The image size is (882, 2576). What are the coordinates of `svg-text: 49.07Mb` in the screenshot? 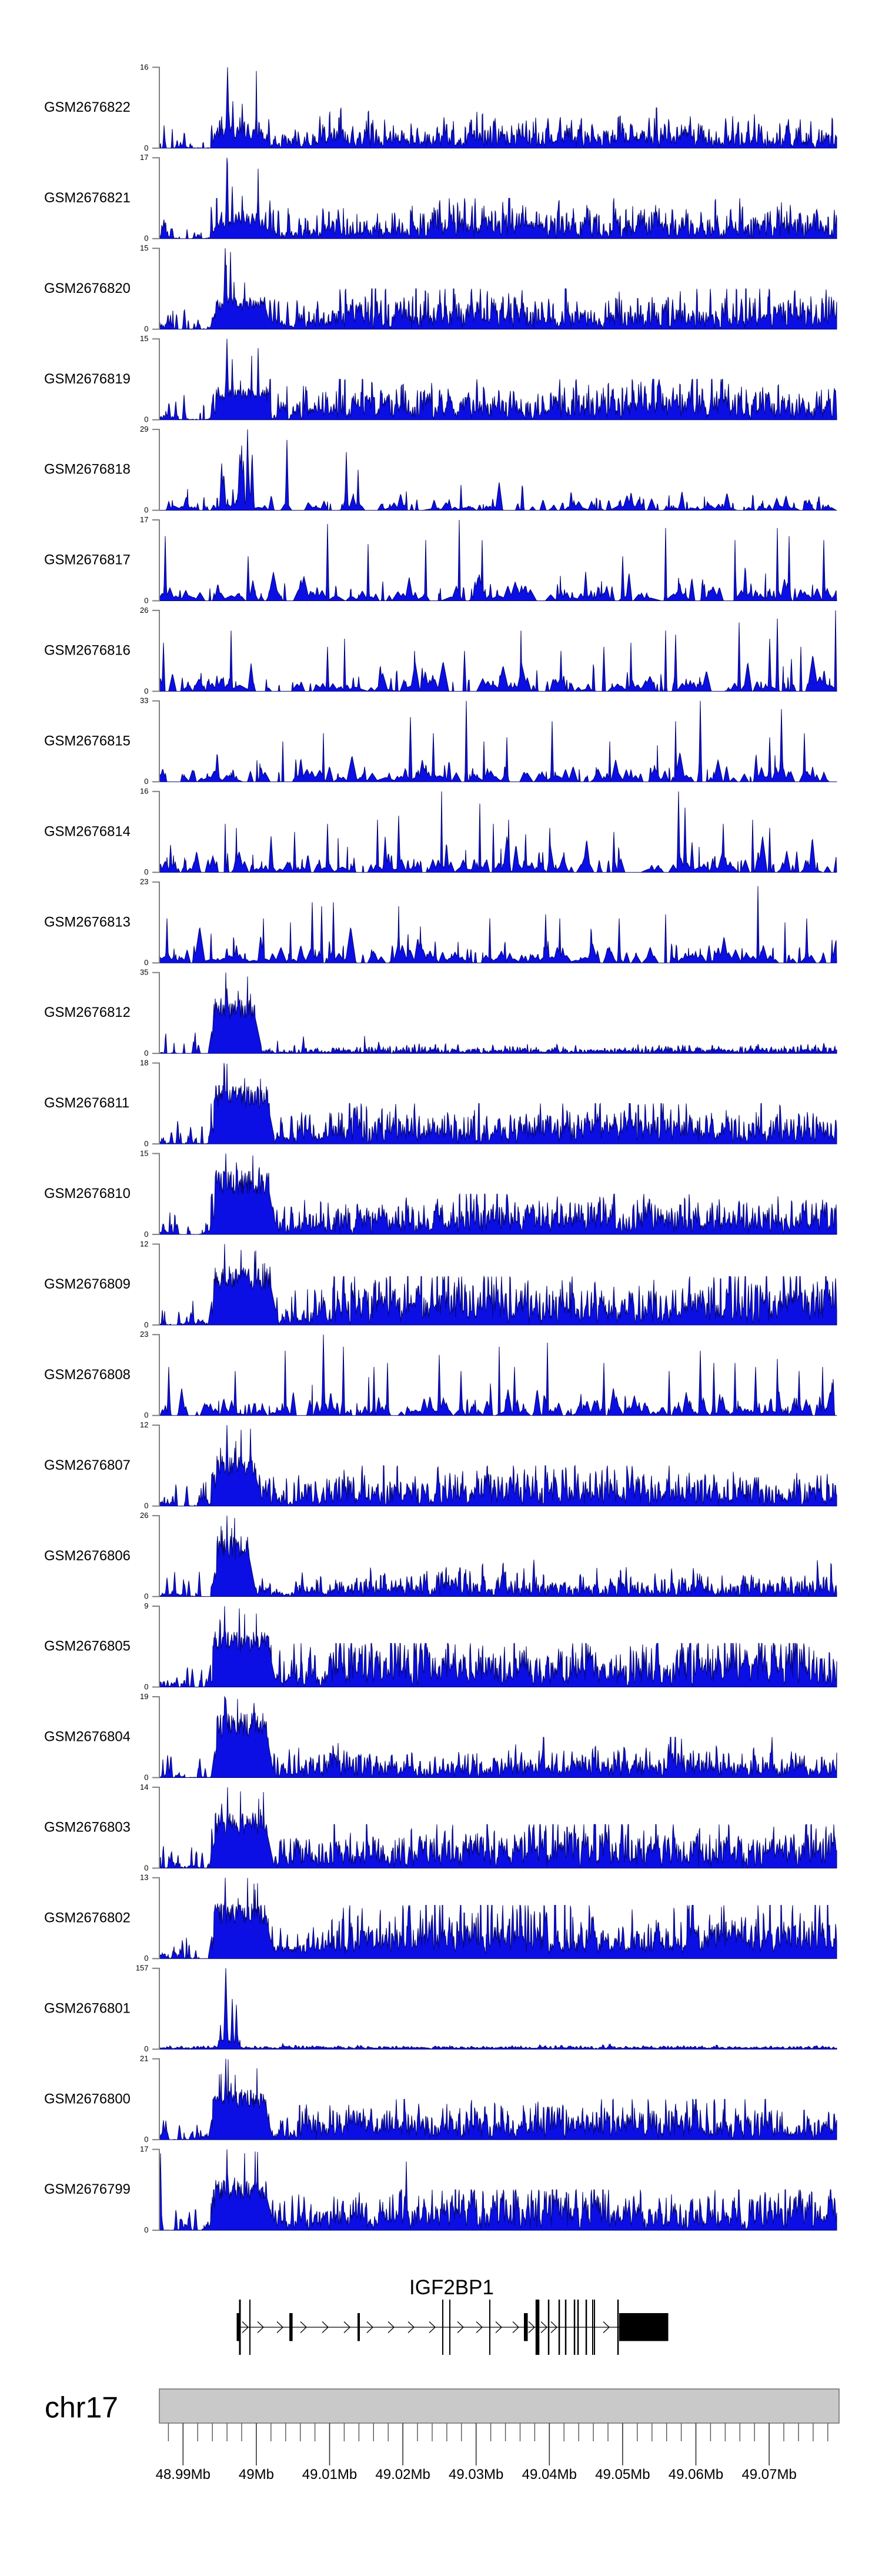 It's located at (768, 2474).